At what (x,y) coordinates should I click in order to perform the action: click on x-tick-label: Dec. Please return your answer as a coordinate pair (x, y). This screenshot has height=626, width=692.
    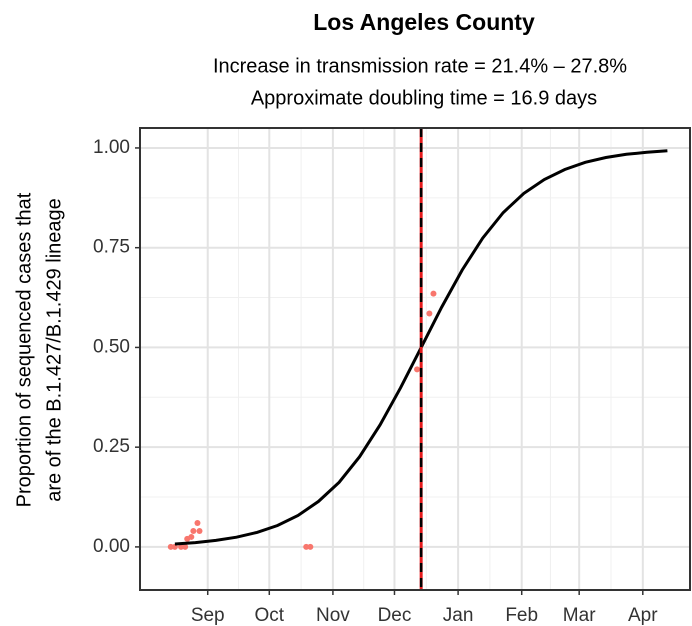
    Looking at the image, I should click on (395, 615).